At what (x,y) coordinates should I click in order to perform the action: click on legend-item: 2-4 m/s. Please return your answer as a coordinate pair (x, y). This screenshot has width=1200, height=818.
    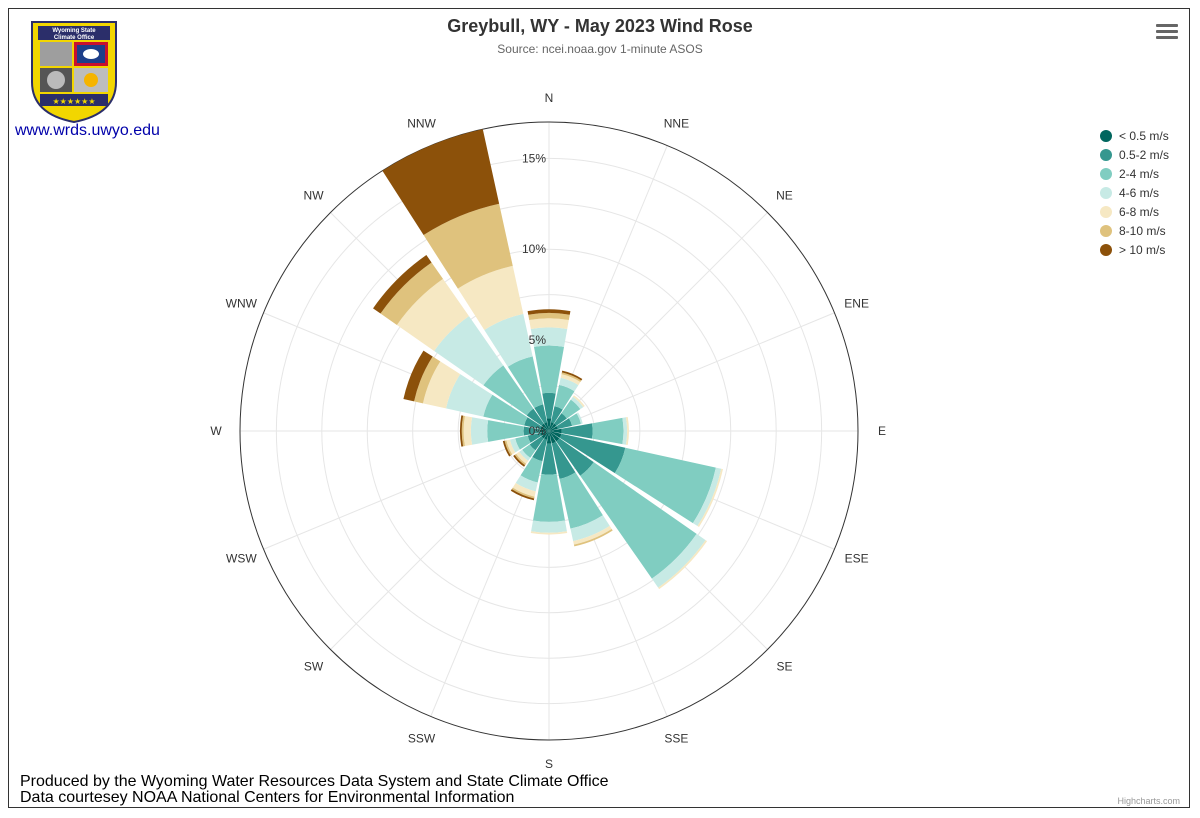
    Looking at the image, I should click on (1134, 173).